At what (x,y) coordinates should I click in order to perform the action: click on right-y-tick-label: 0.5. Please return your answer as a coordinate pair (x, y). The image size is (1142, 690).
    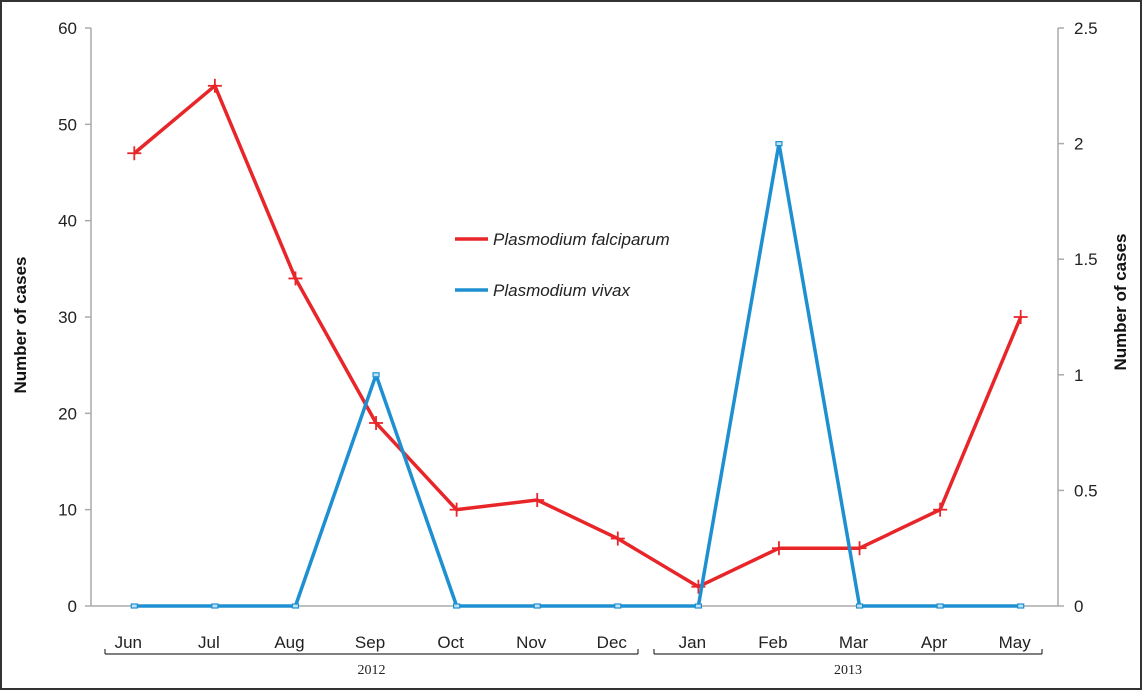
    Looking at the image, I should click on (1086, 490).